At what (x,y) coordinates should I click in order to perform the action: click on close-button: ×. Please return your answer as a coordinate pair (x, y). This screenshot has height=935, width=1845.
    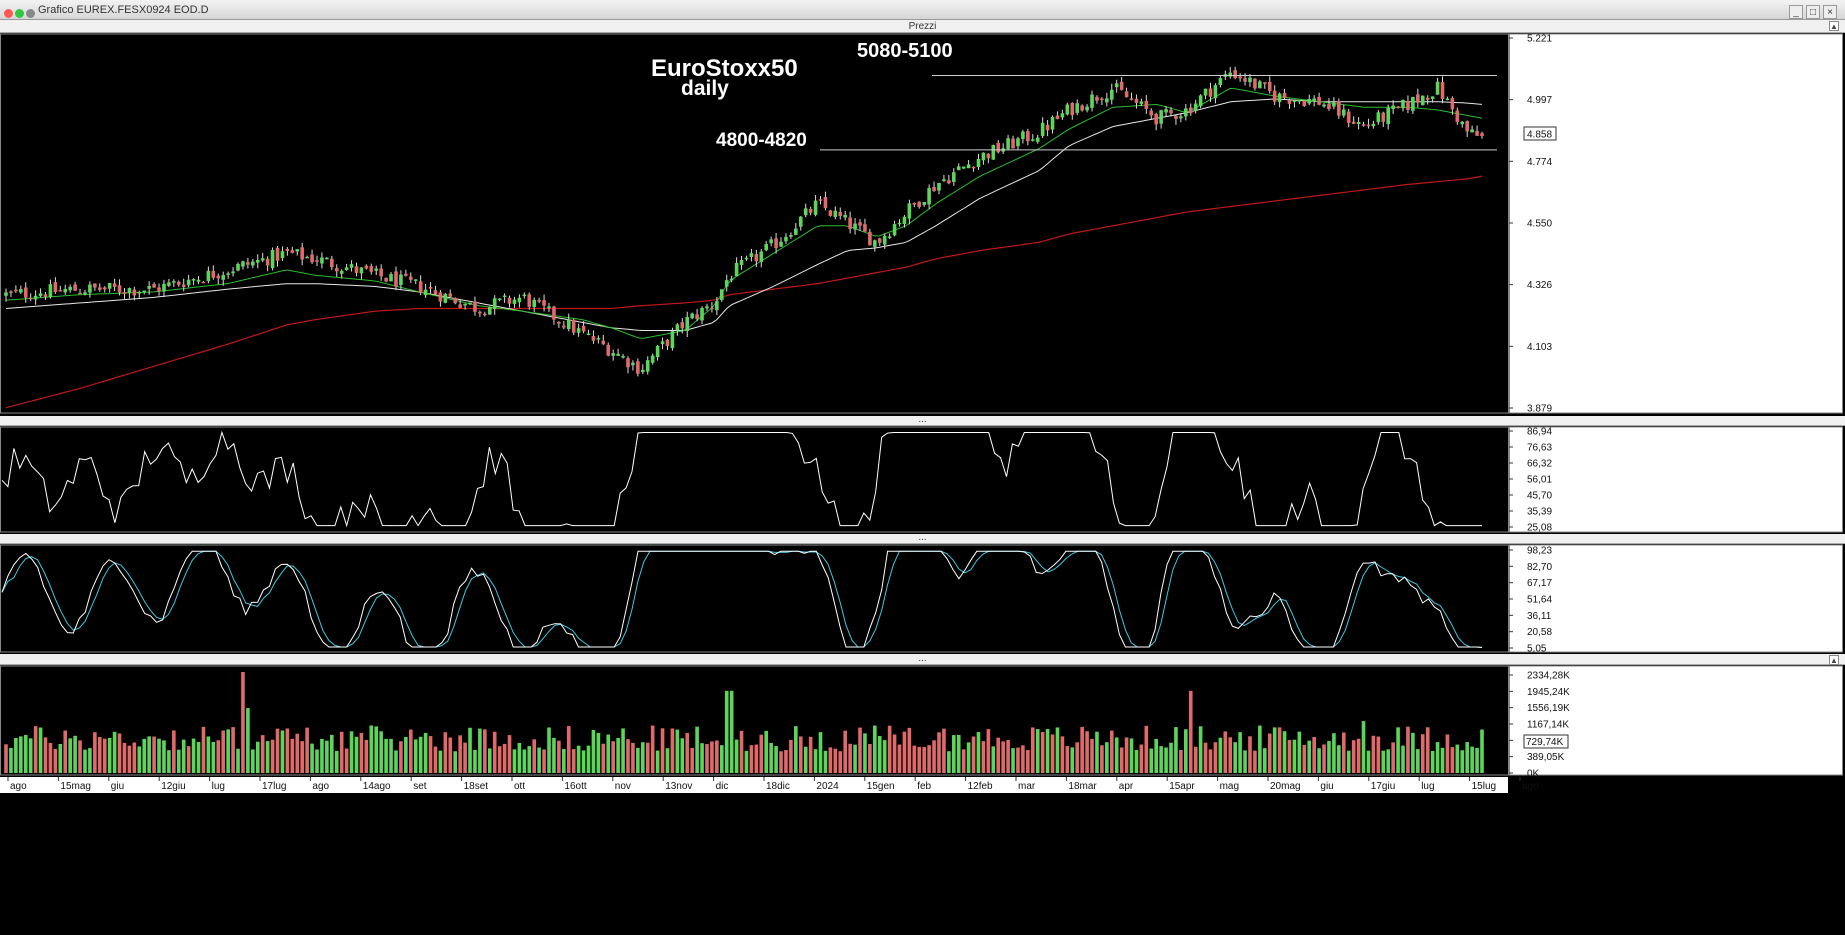
    Looking at the image, I should click on (1830, 12).